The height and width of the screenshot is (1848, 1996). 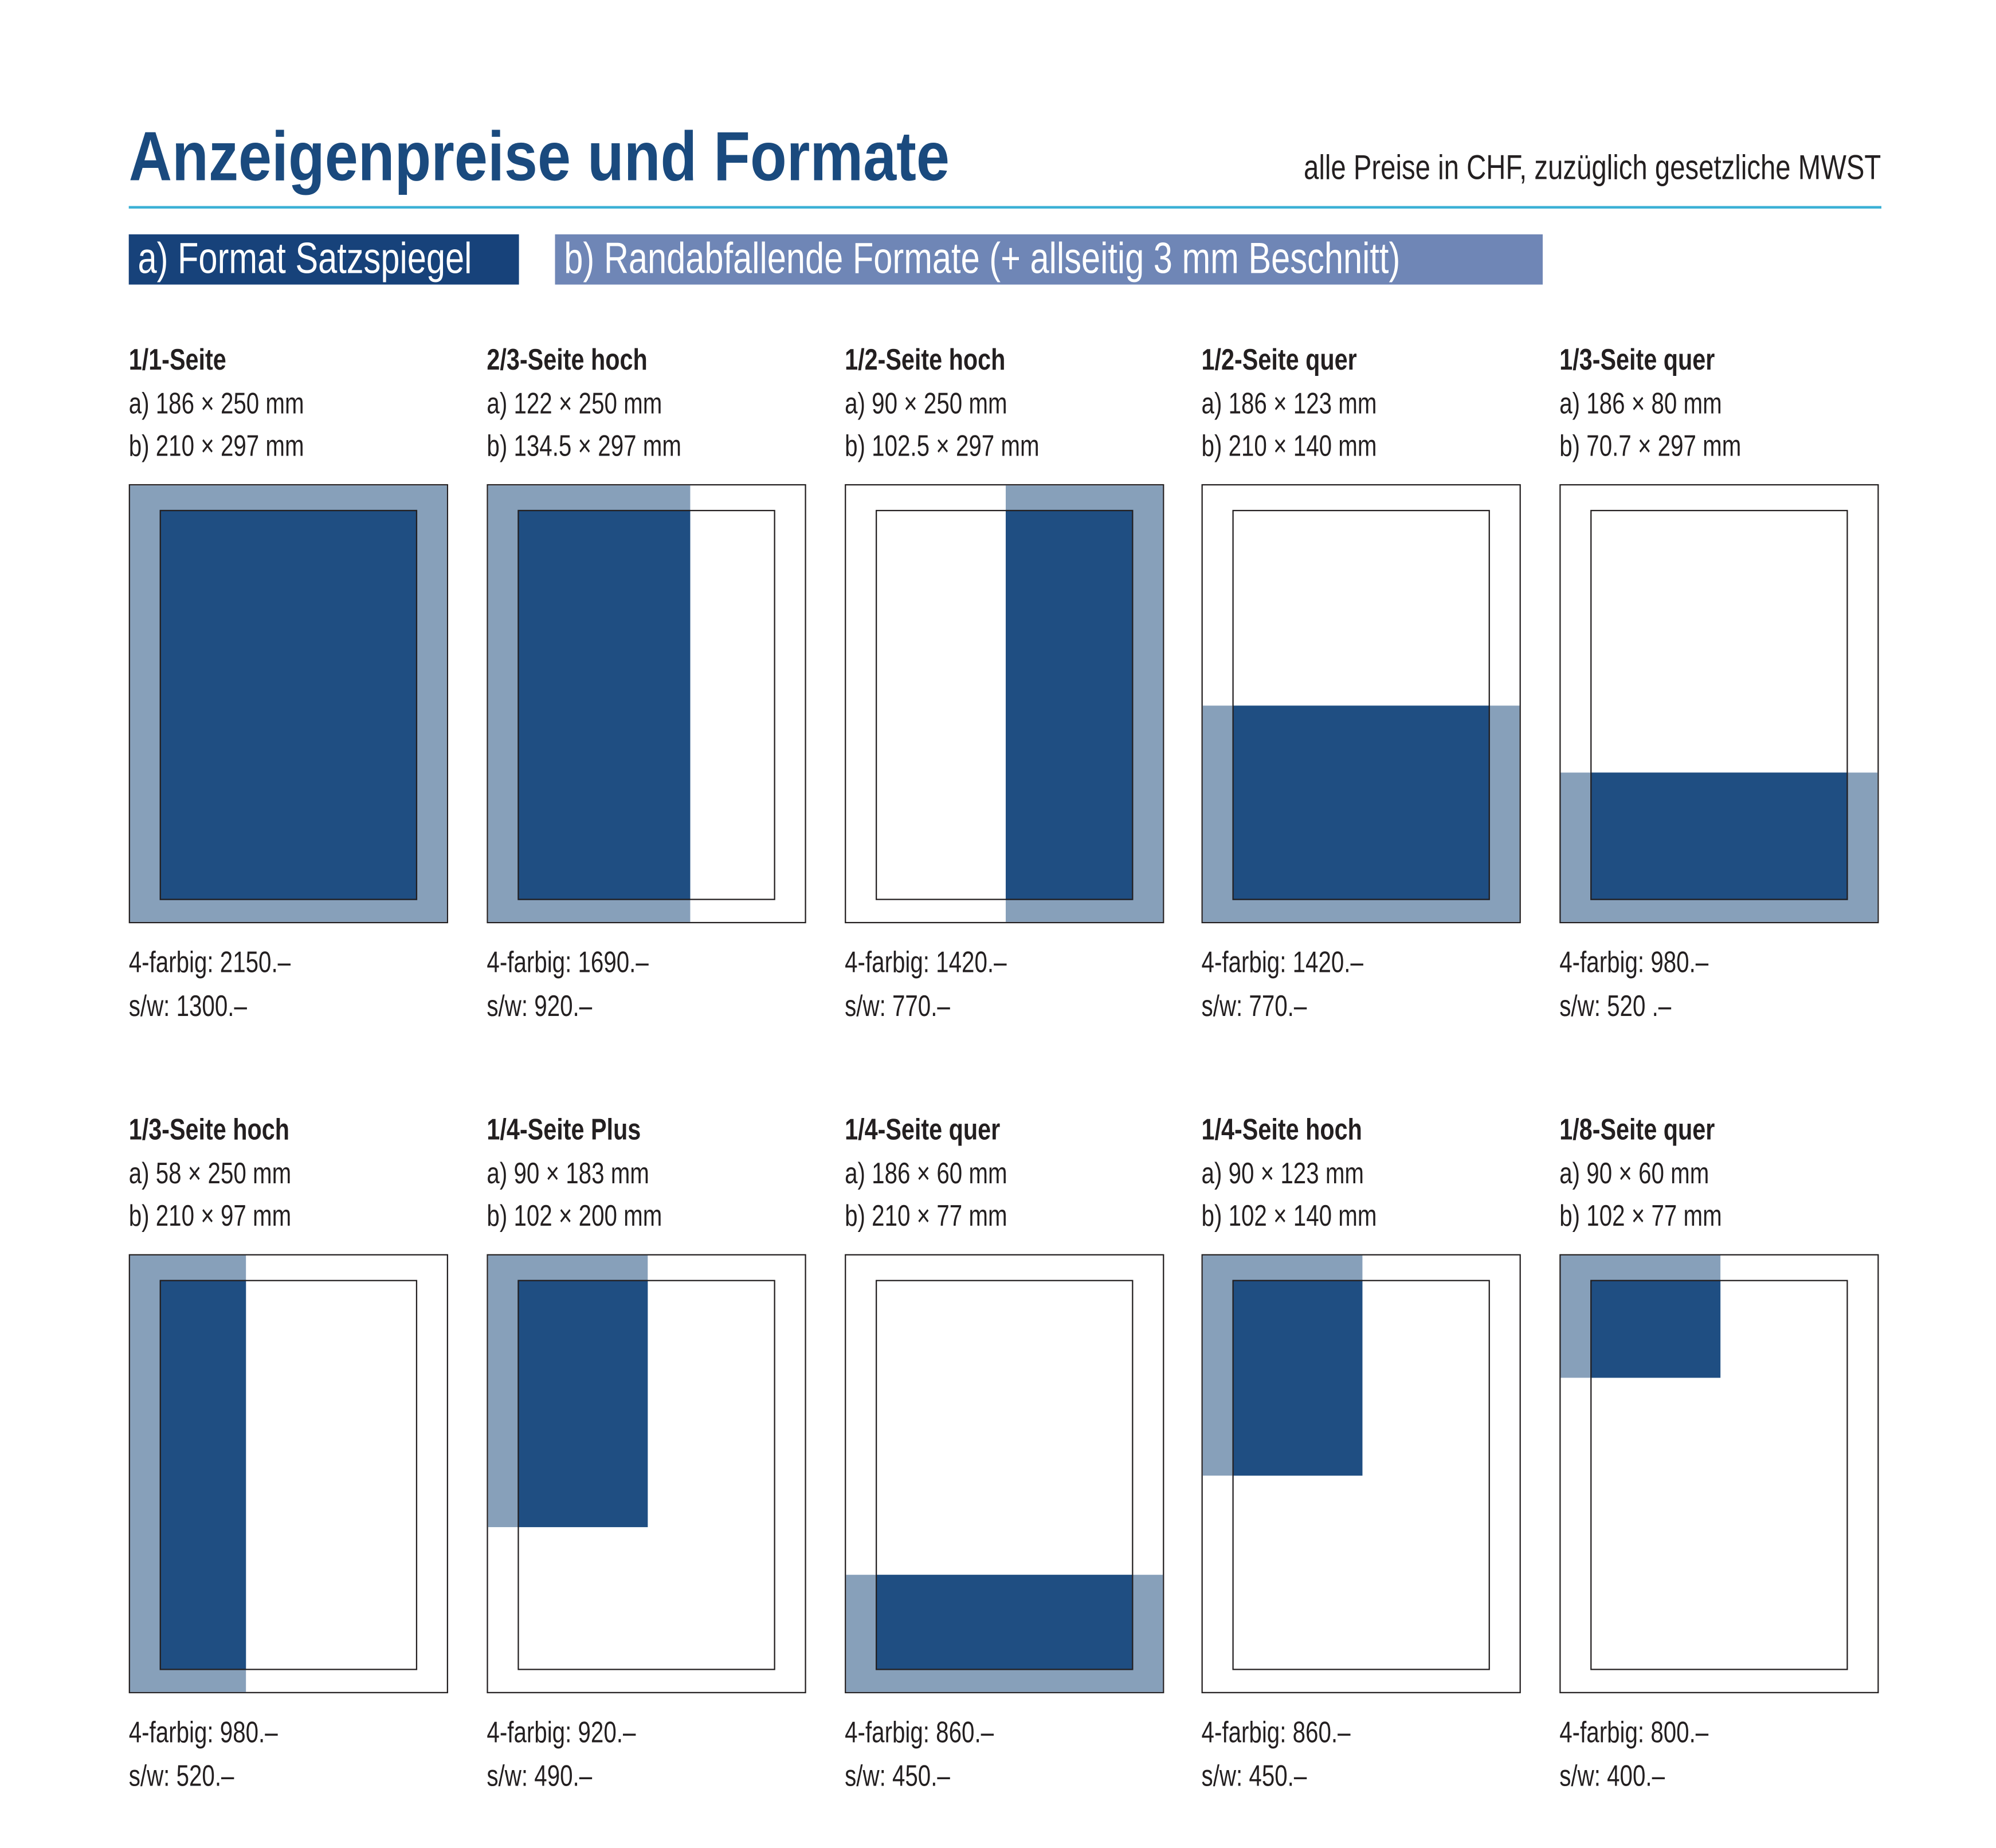 What do you see at coordinates (1289, 445) in the screenshot?
I see `format-size-randabfallend-text: b) 210 × 140 mm` at bounding box center [1289, 445].